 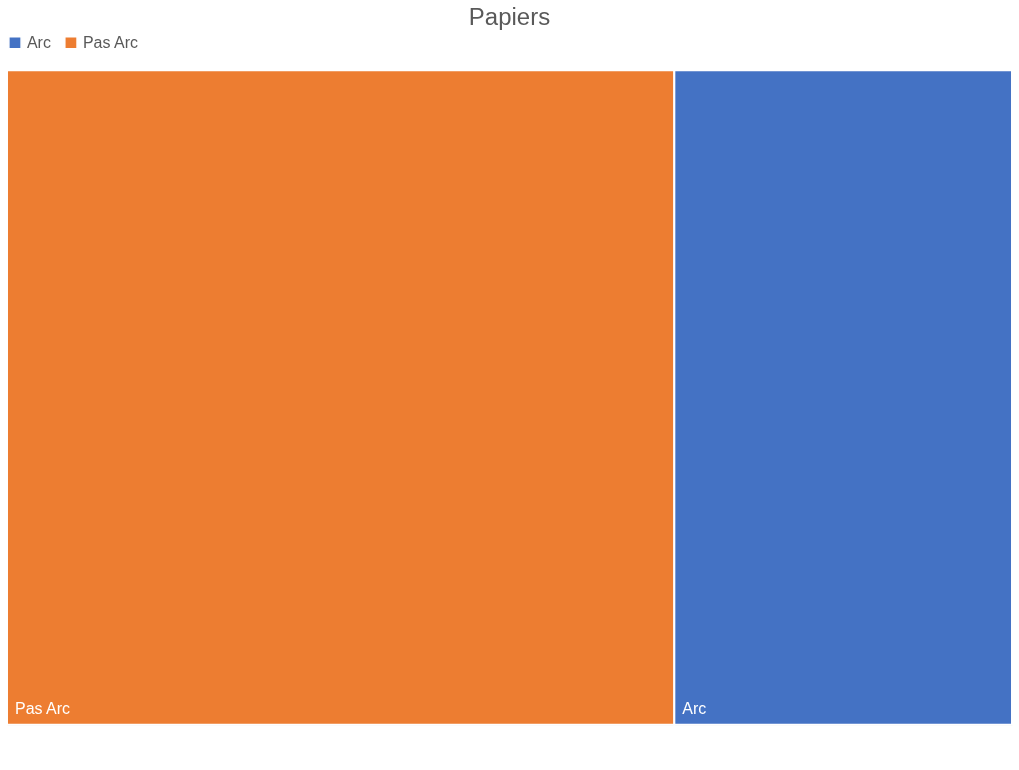 I want to click on legend-label: Pas Arc, so click(x=110, y=42).